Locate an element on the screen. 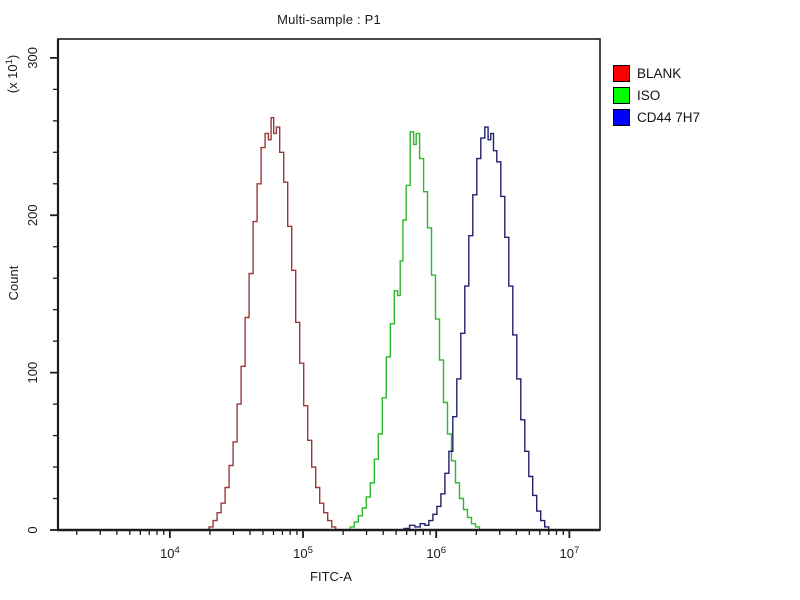 The image size is (800, 600). legend-label-blank: BLANK is located at coordinates (659, 73).